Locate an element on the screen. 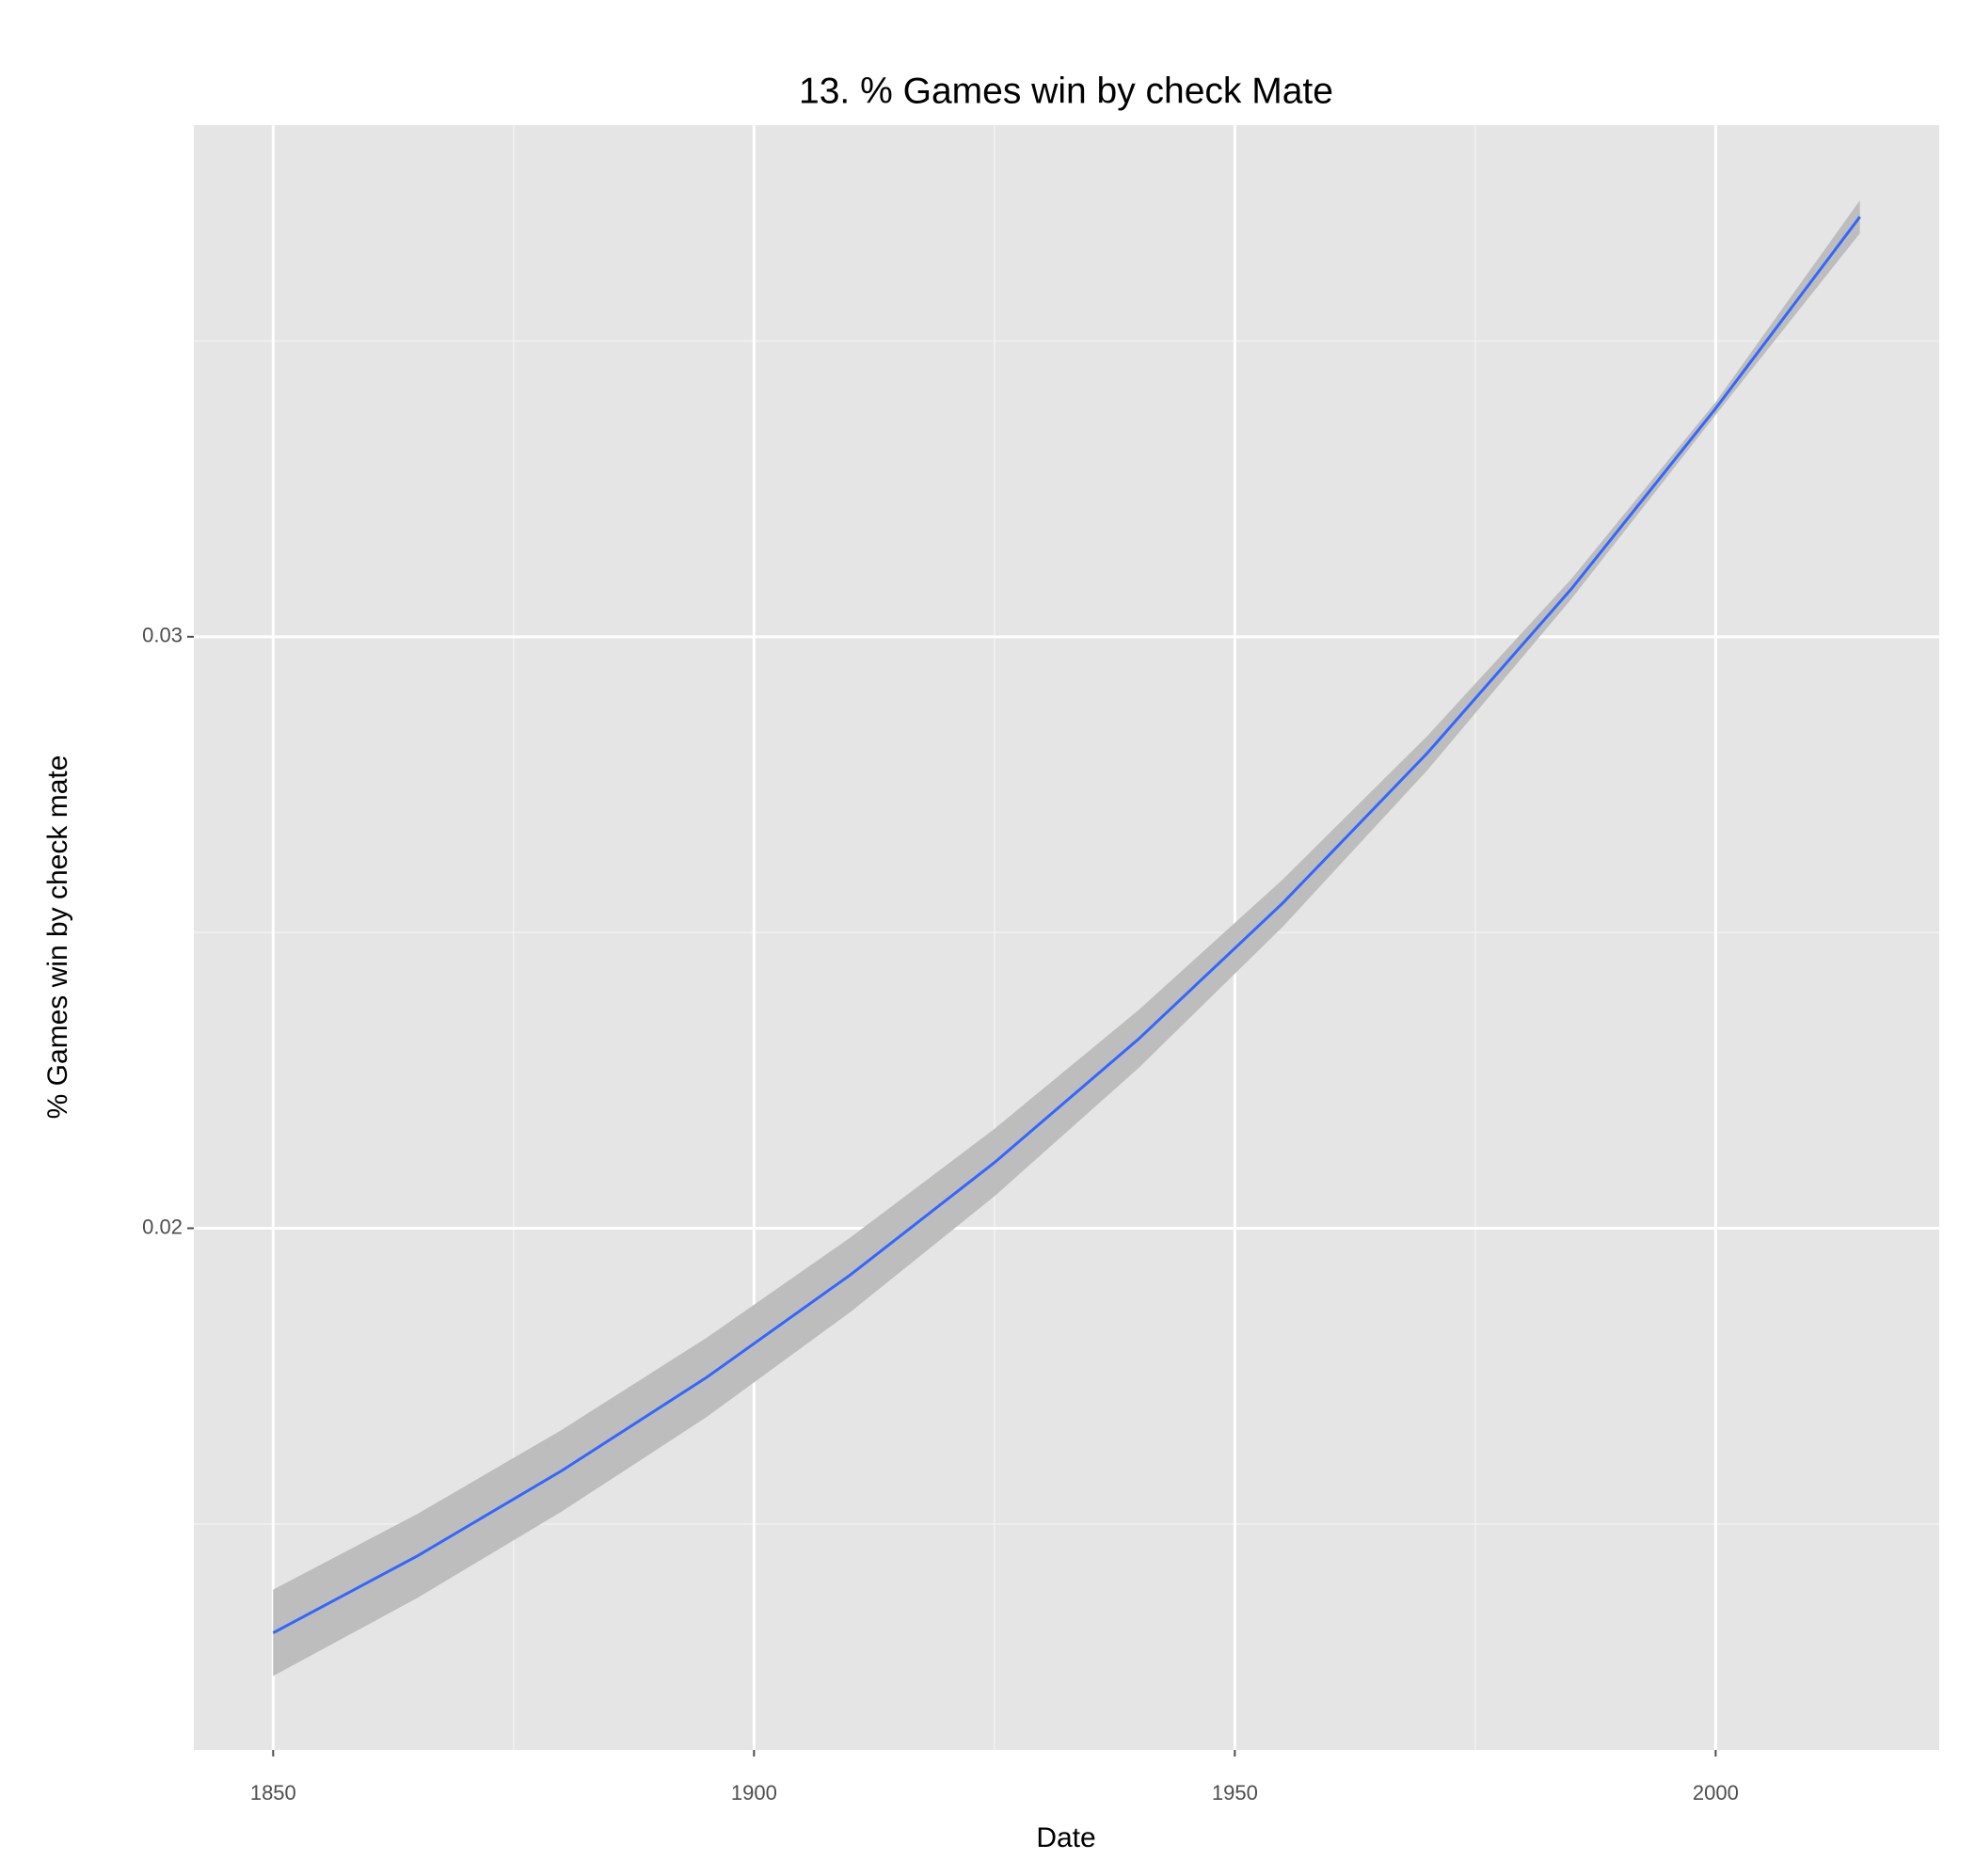 This screenshot has height=1876, width=1975. x-tick-label: 1850 is located at coordinates (273, 1792).